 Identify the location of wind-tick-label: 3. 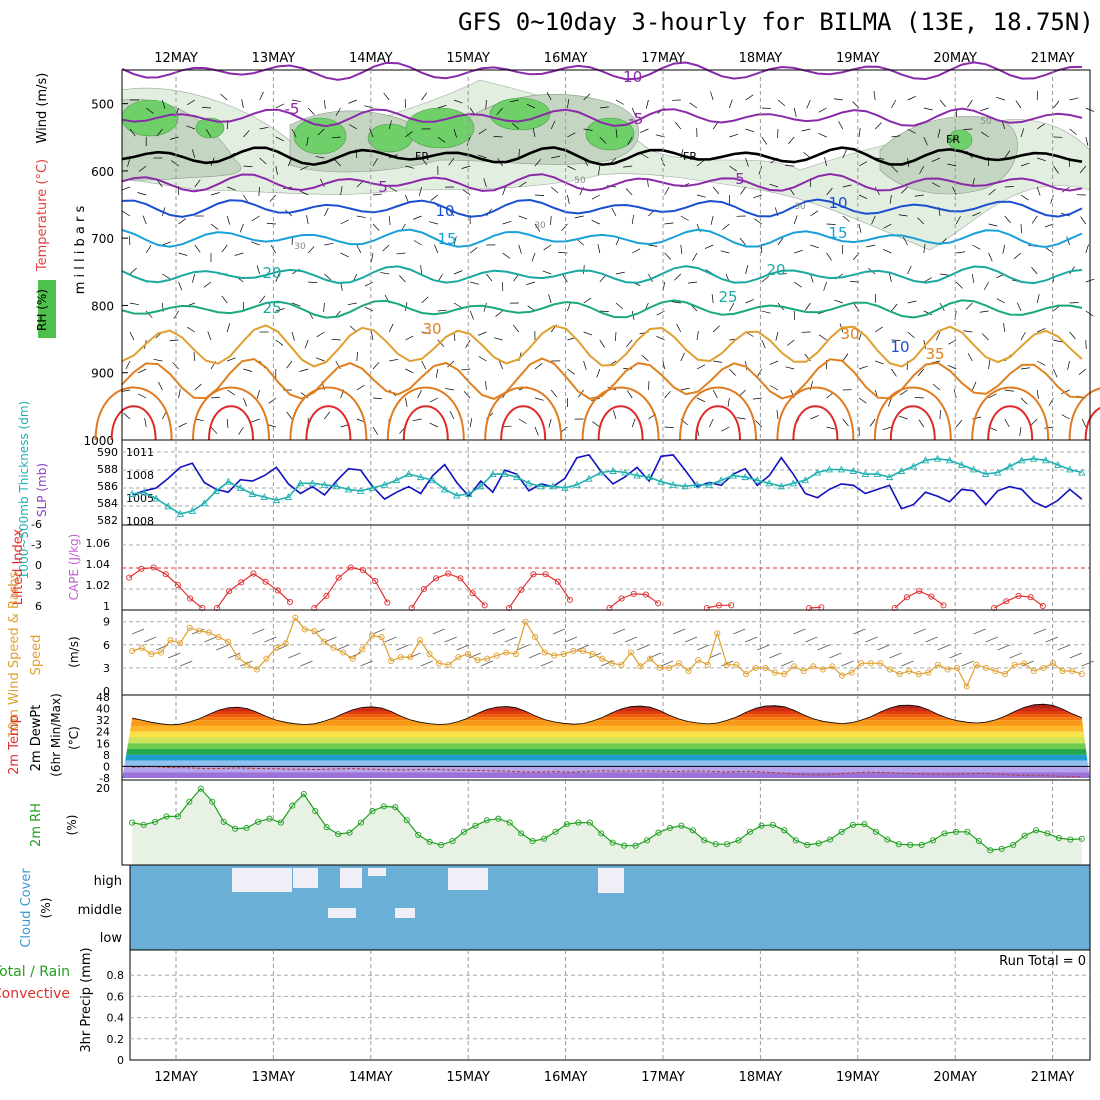
(106, 668).